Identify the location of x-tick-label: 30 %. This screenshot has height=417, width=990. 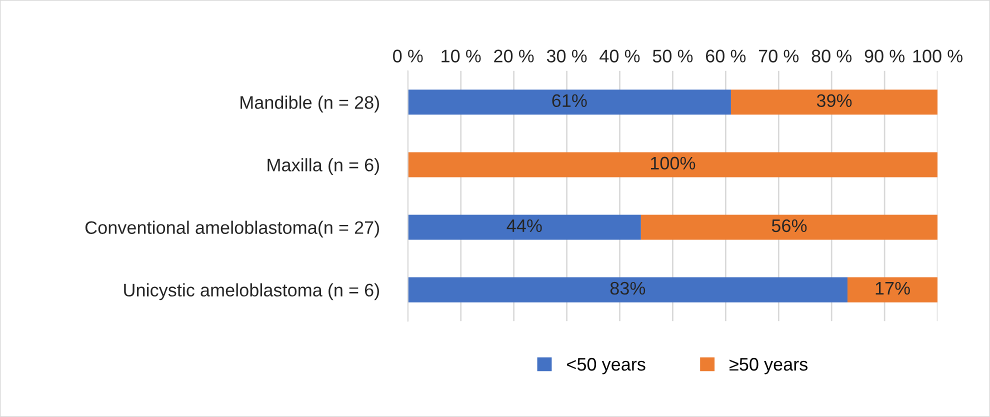
(566, 56).